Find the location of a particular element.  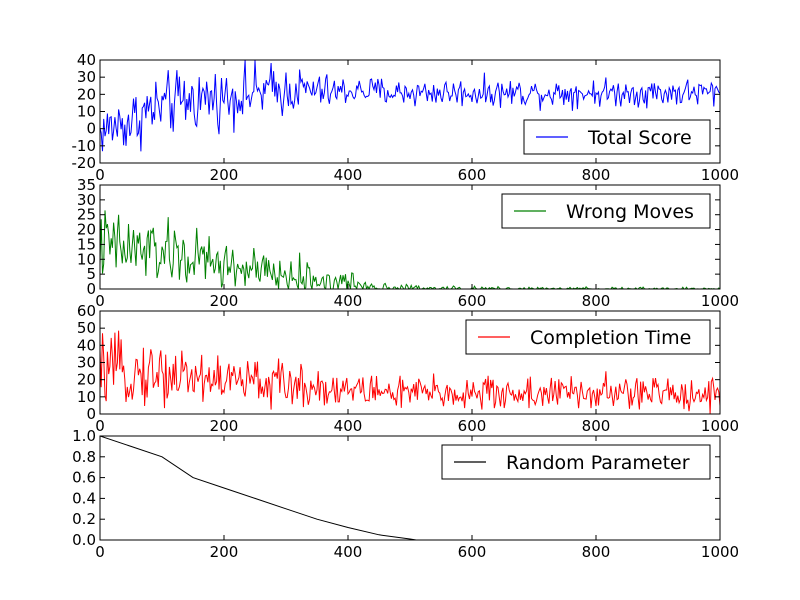

y-tick-label: 0.4 is located at coordinates (84, 498).